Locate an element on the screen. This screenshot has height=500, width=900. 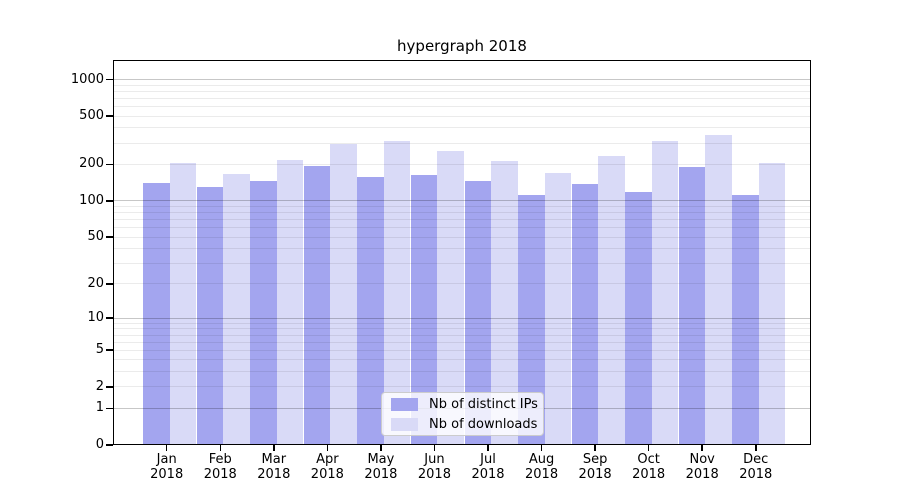
bar-distinct-ips-may is located at coordinates (370, 310).